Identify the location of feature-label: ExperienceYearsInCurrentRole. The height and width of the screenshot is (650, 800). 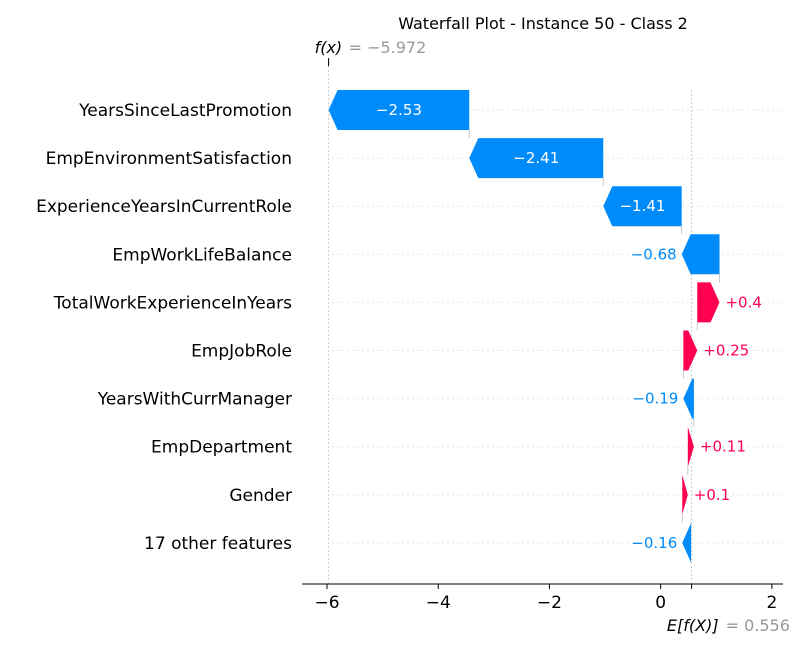
(164, 207).